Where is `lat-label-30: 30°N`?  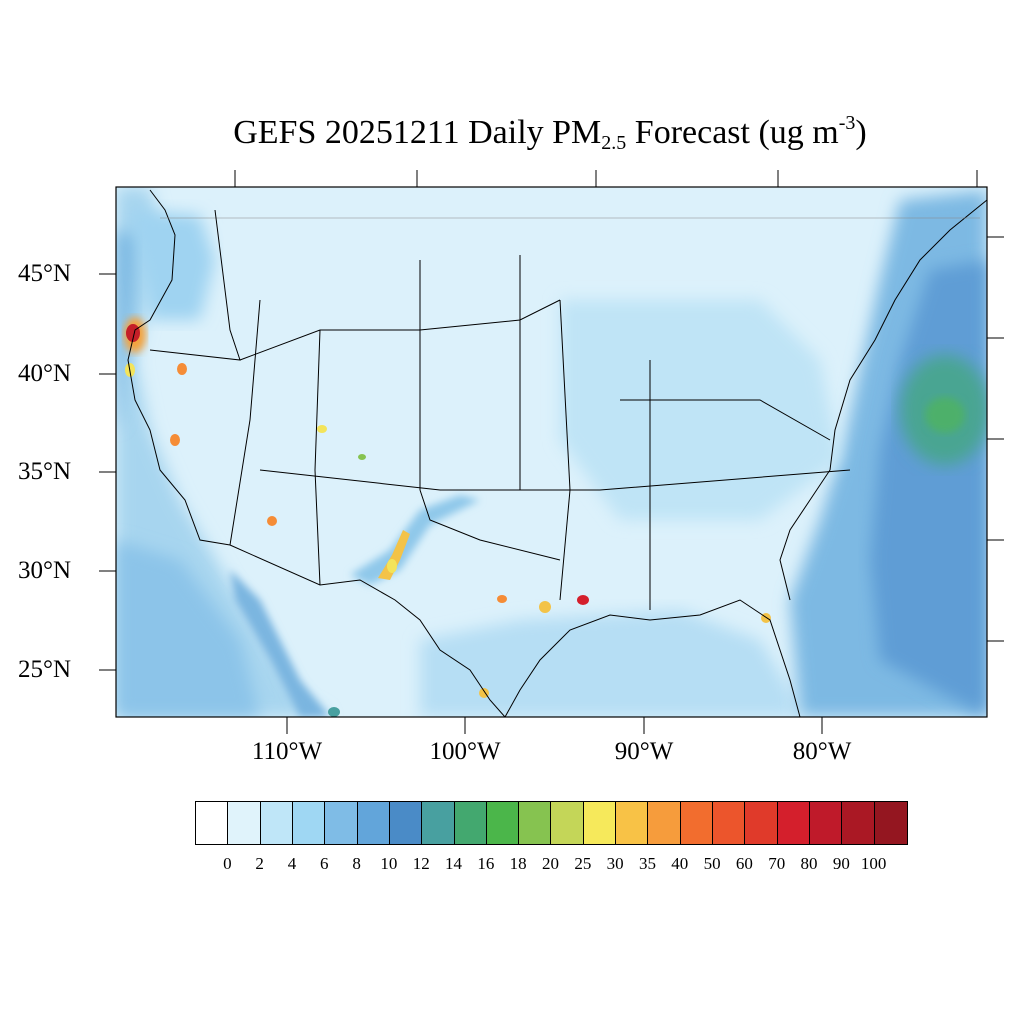 lat-label-30: 30°N is located at coordinates (45, 570).